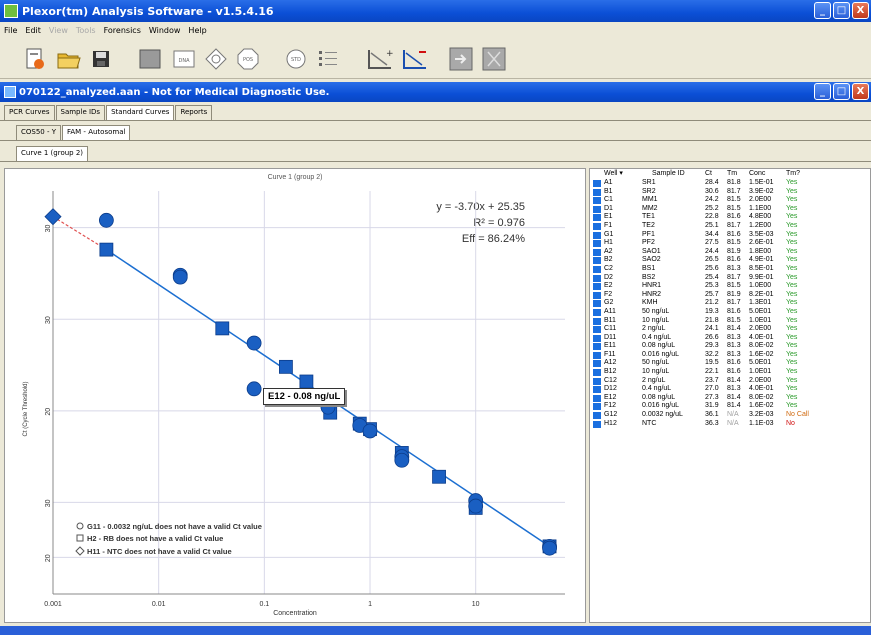  What do you see at coordinates (29, 112) in the screenshot?
I see `tab-pcr-curves: PCR Curves` at bounding box center [29, 112].